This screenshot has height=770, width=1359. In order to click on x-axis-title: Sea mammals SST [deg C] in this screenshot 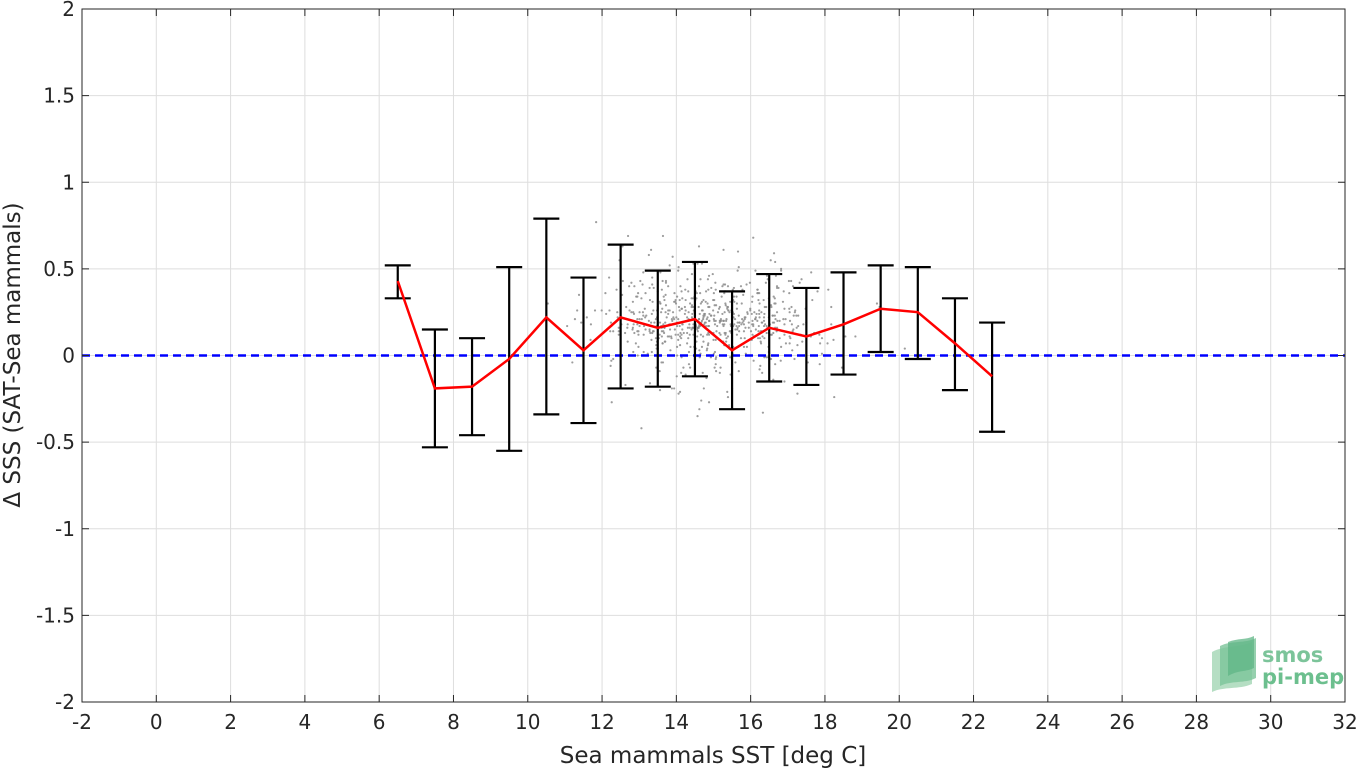, I will do `click(713, 756)`.